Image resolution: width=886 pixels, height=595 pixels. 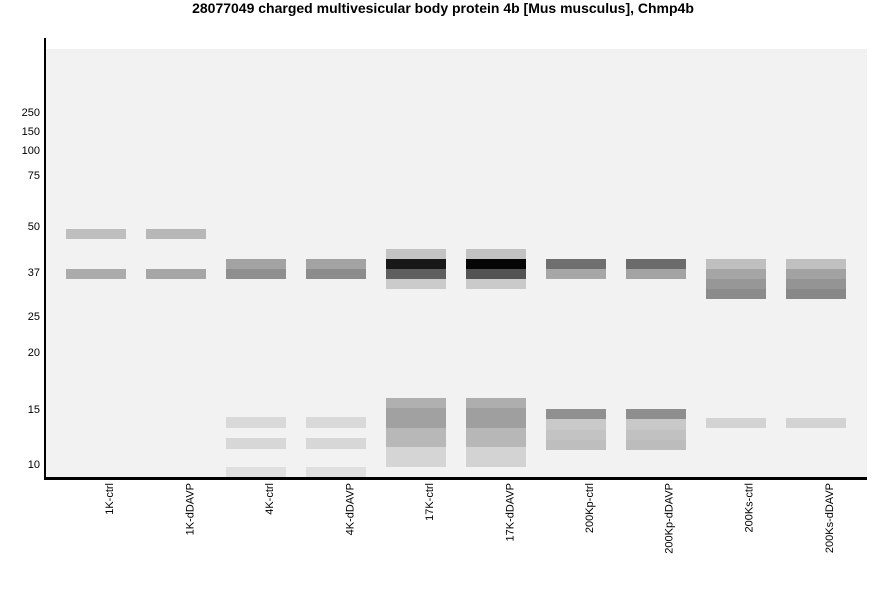 I want to click on y-tick-label: 10, so click(x=33, y=465).